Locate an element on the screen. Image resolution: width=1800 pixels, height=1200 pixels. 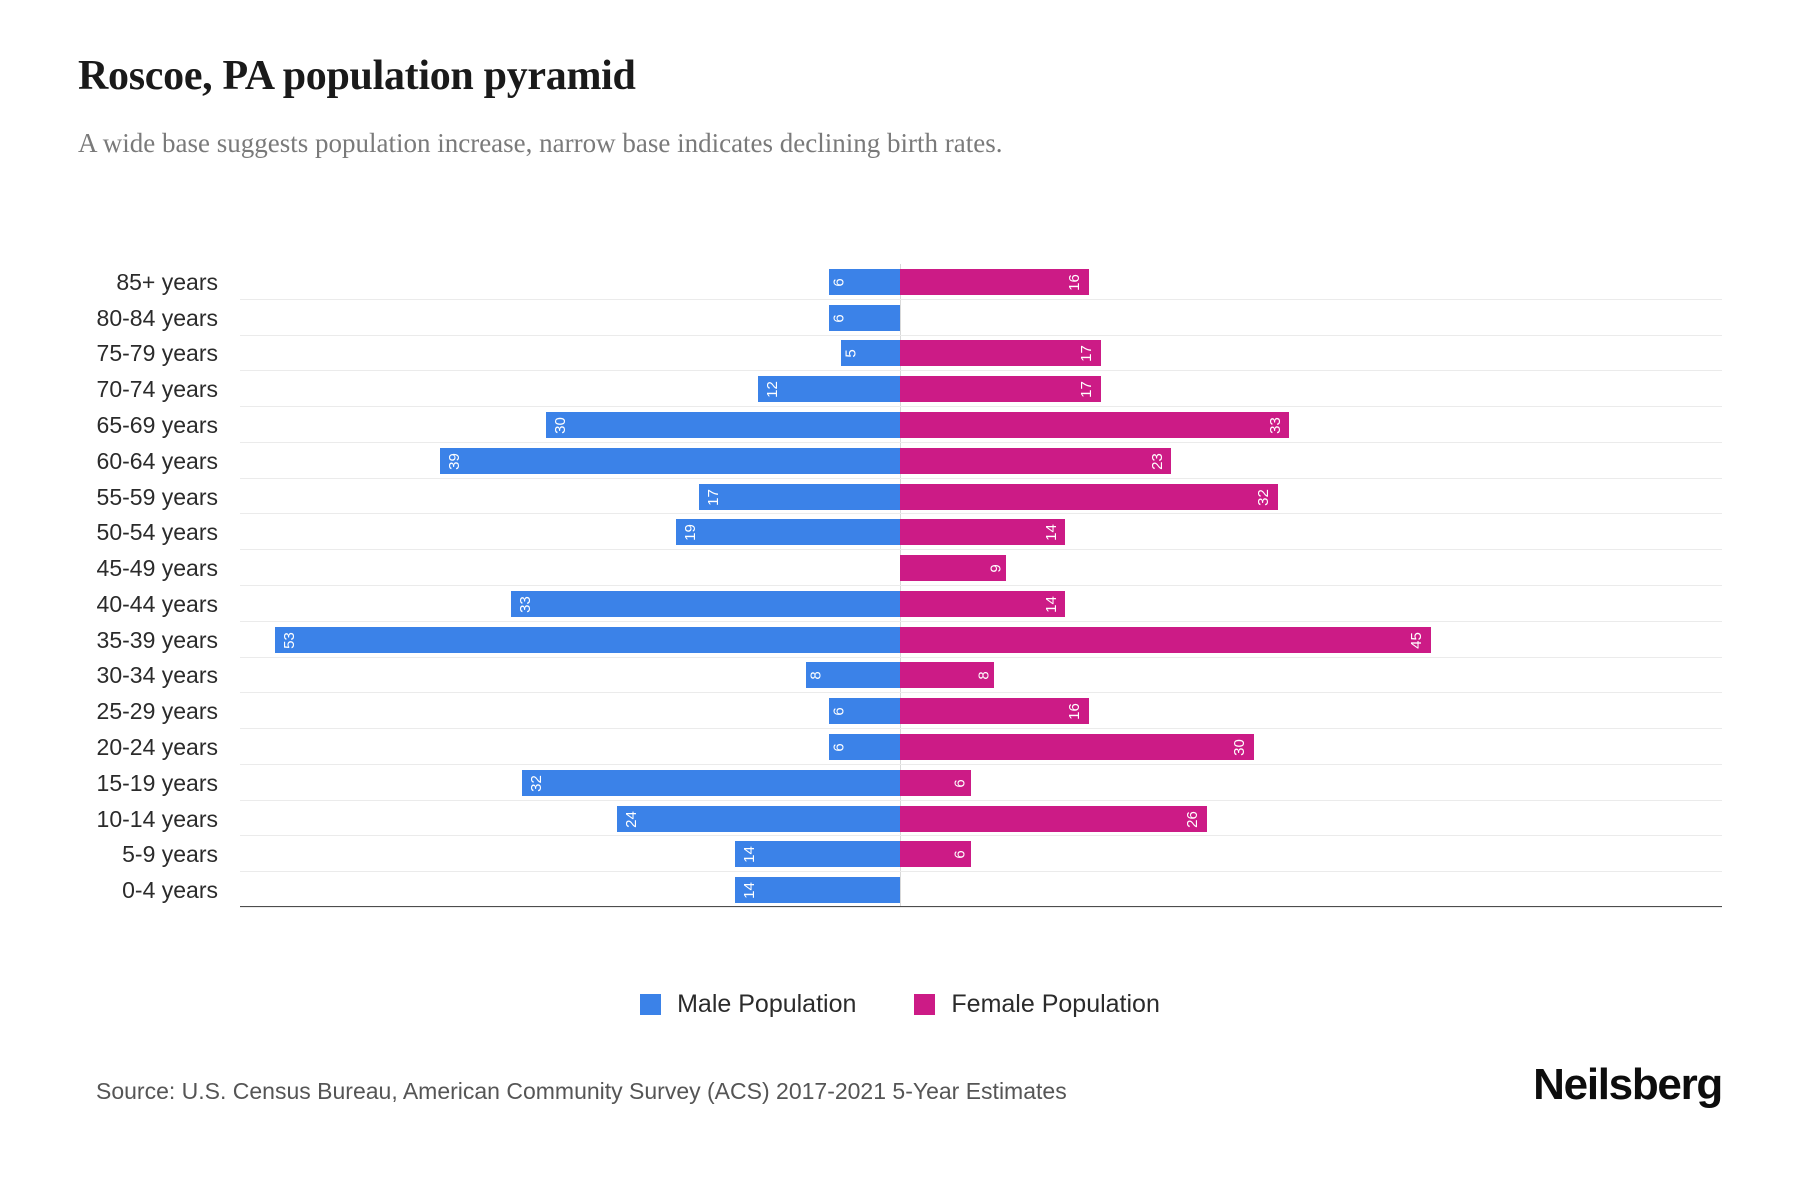
bar-male: 17 is located at coordinates (799, 496).